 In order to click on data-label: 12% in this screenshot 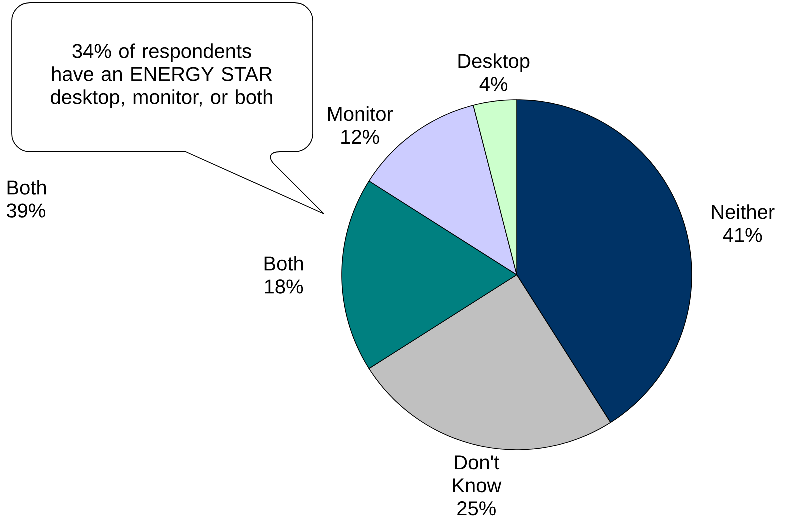, I will do `click(361, 137)`.